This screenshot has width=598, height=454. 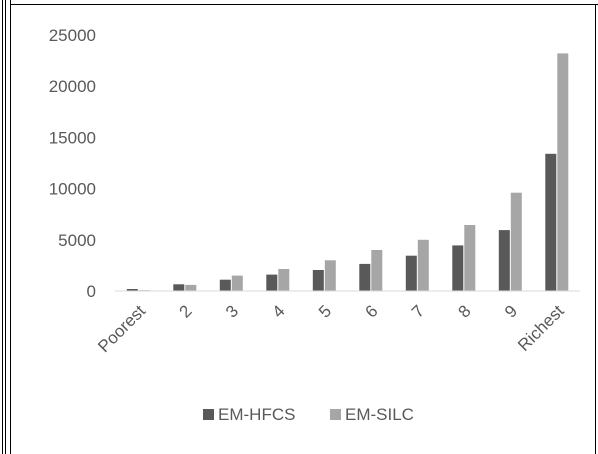 I want to click on x-tick-label: 4, so click(x=278, y=311).